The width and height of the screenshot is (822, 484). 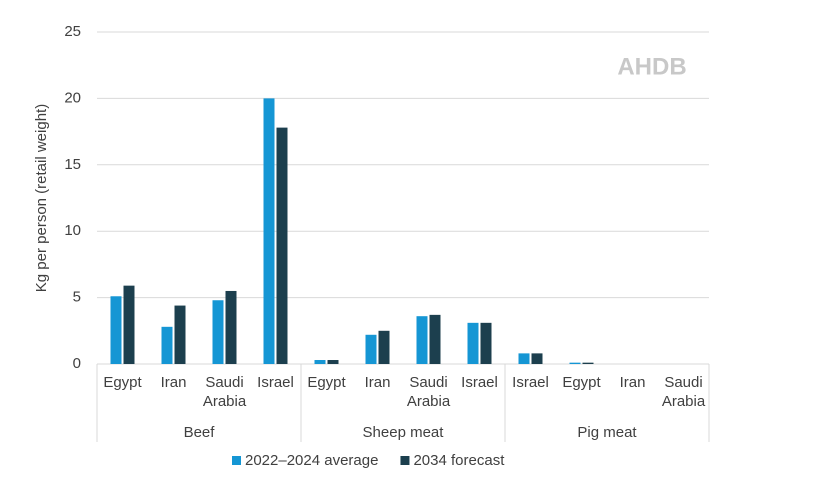 I want to click on legend-label: 2022–2024 average, so click(x=311, y=460).